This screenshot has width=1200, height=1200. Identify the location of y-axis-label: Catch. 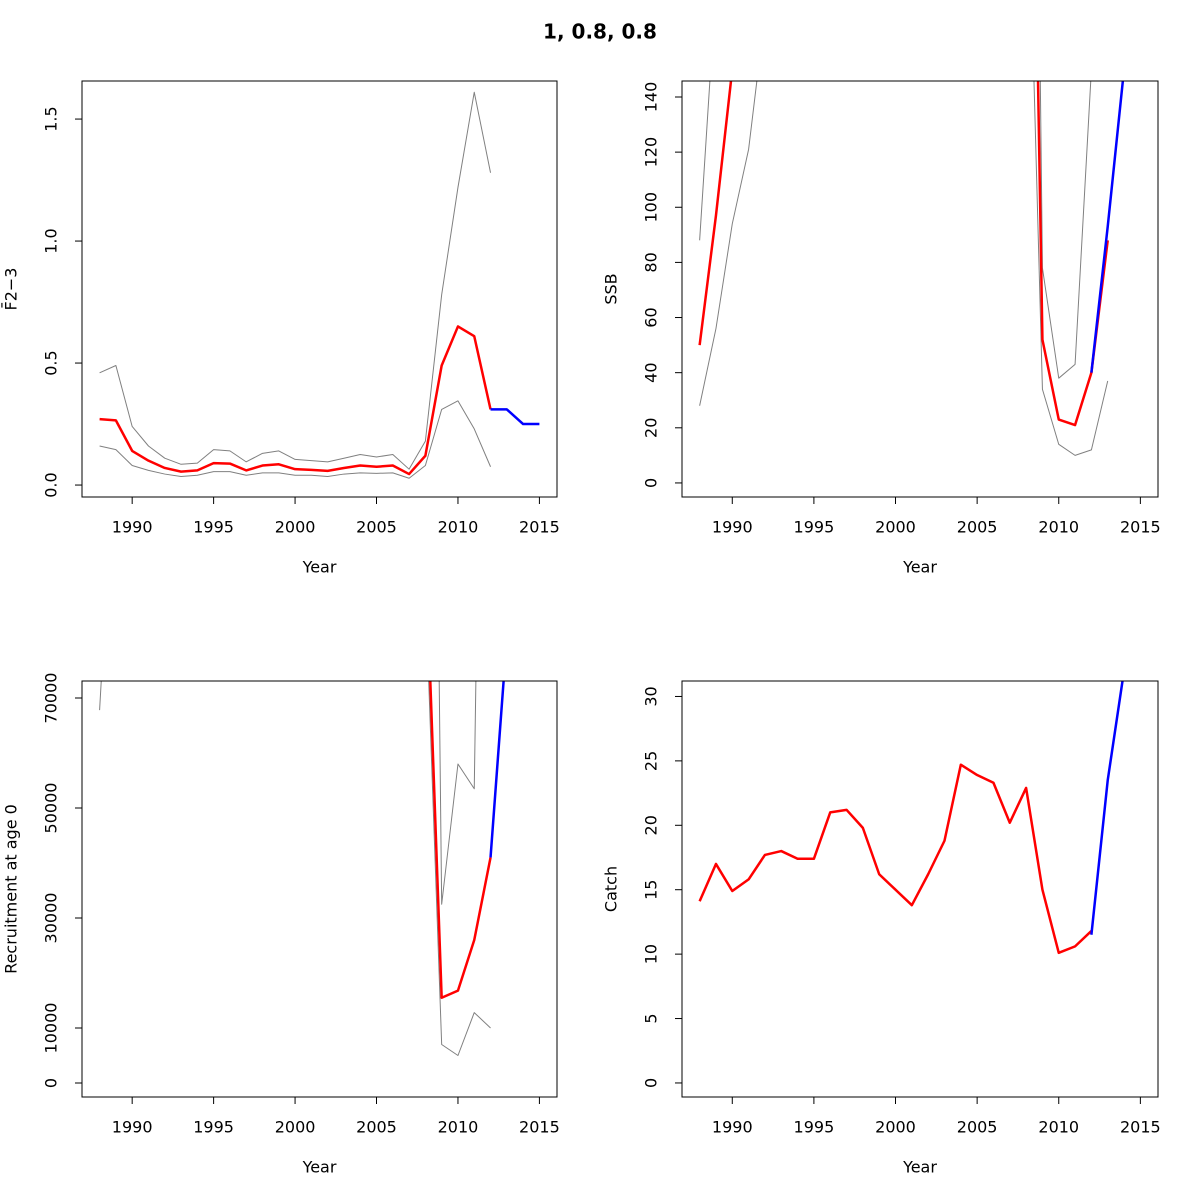
(611, 889).